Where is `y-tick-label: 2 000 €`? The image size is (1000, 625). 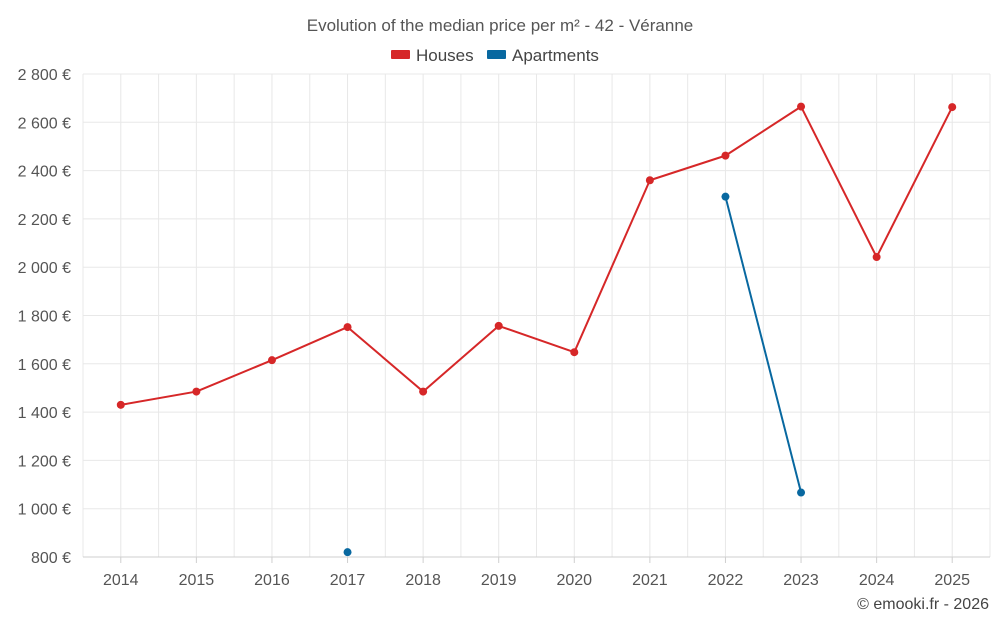
y-tick-label: 2 000 € is located at coordinates (44, 268).